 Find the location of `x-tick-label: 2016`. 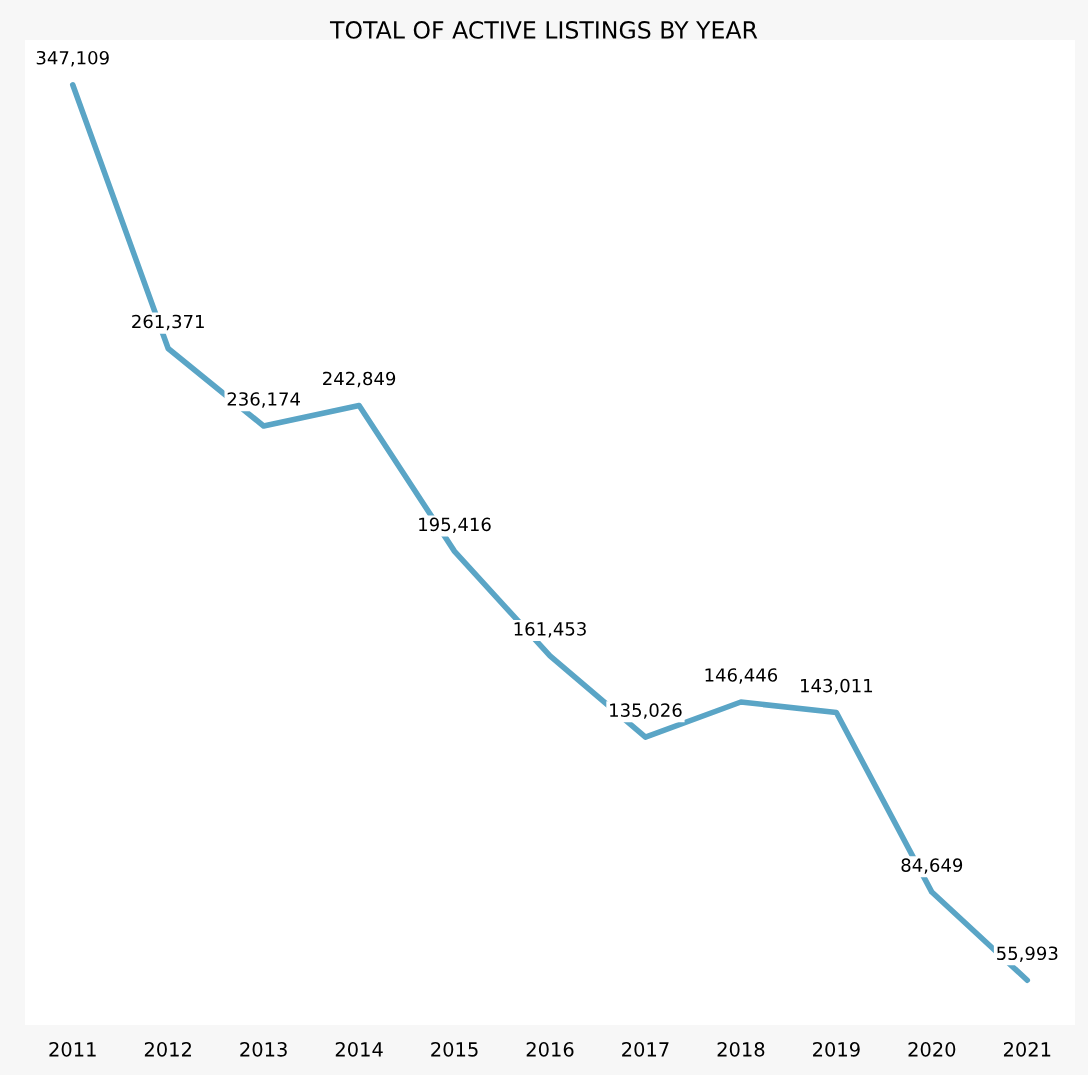

x-tick-label: 2016 is located at coordinates (550, 1049).